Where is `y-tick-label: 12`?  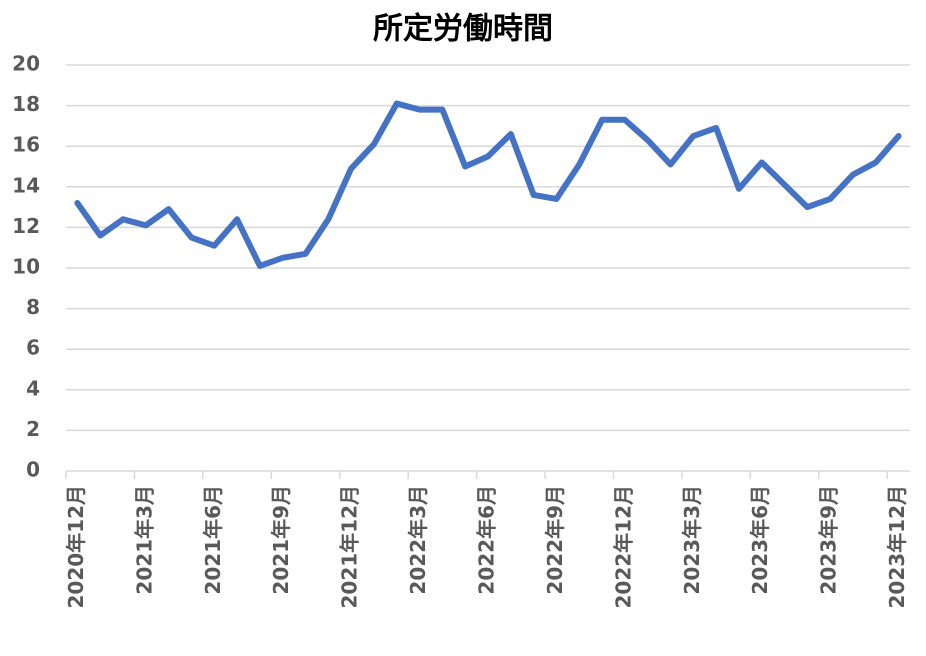
y-tick-label: 12 is located at coordinates (26, 226).